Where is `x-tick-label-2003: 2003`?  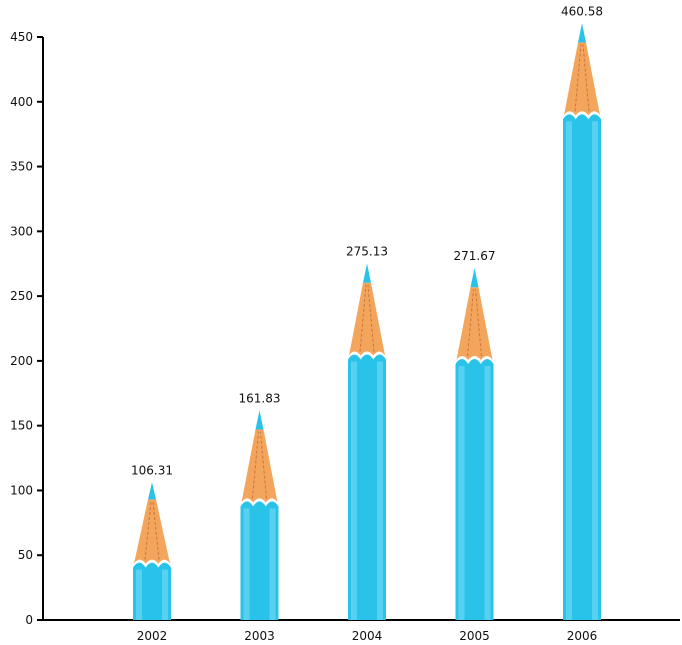
x-tick-label-2003: 2003 is located at coordinates (259, 636).